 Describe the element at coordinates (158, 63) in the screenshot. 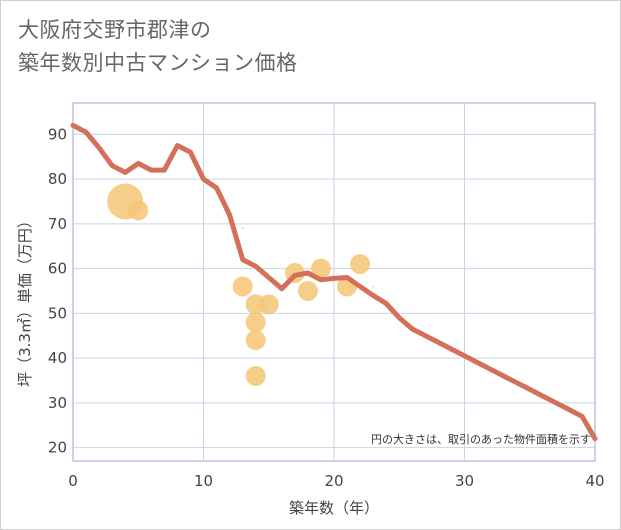

I see `title-line-2: 築年数別中古マンション価格` at that location.